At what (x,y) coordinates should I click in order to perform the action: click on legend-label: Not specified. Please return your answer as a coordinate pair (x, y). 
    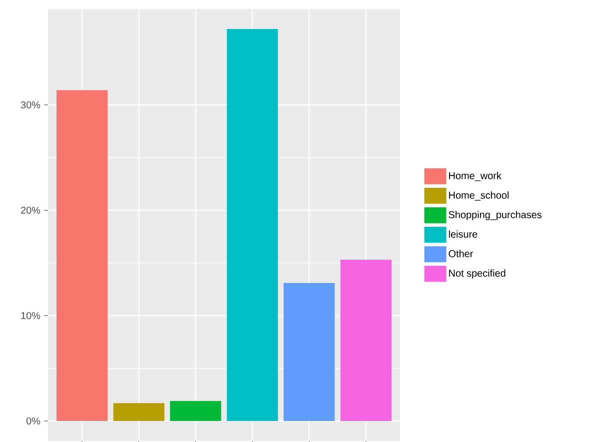
    Looking at the image, I should click on (477, 274).